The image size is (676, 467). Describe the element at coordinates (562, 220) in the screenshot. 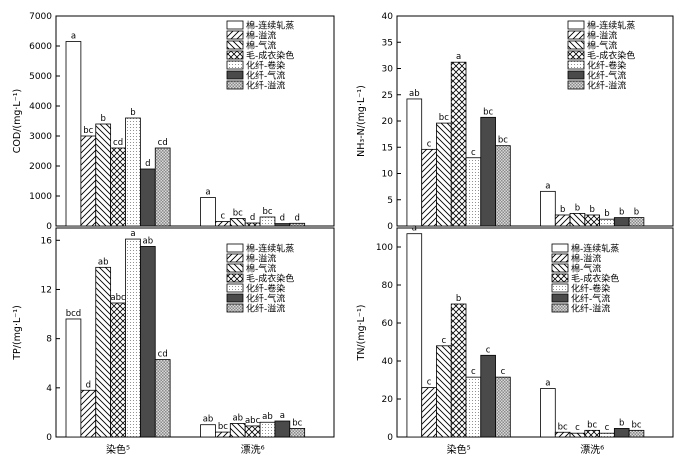

I see `bar-nh3n-g1-s1` at that location.